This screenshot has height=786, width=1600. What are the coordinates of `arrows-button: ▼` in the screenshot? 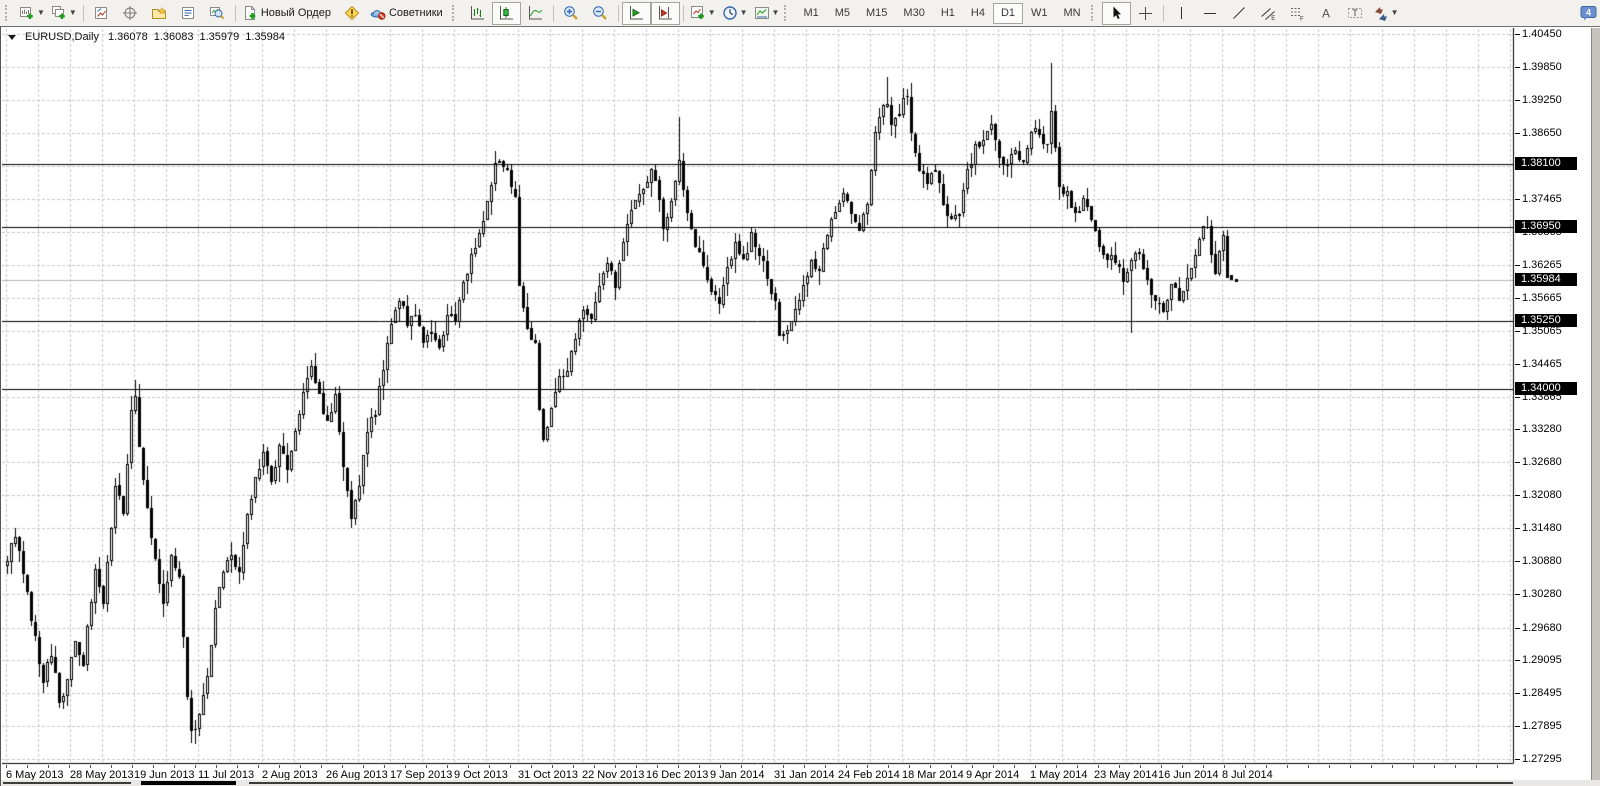 It's located at (1386, 13).